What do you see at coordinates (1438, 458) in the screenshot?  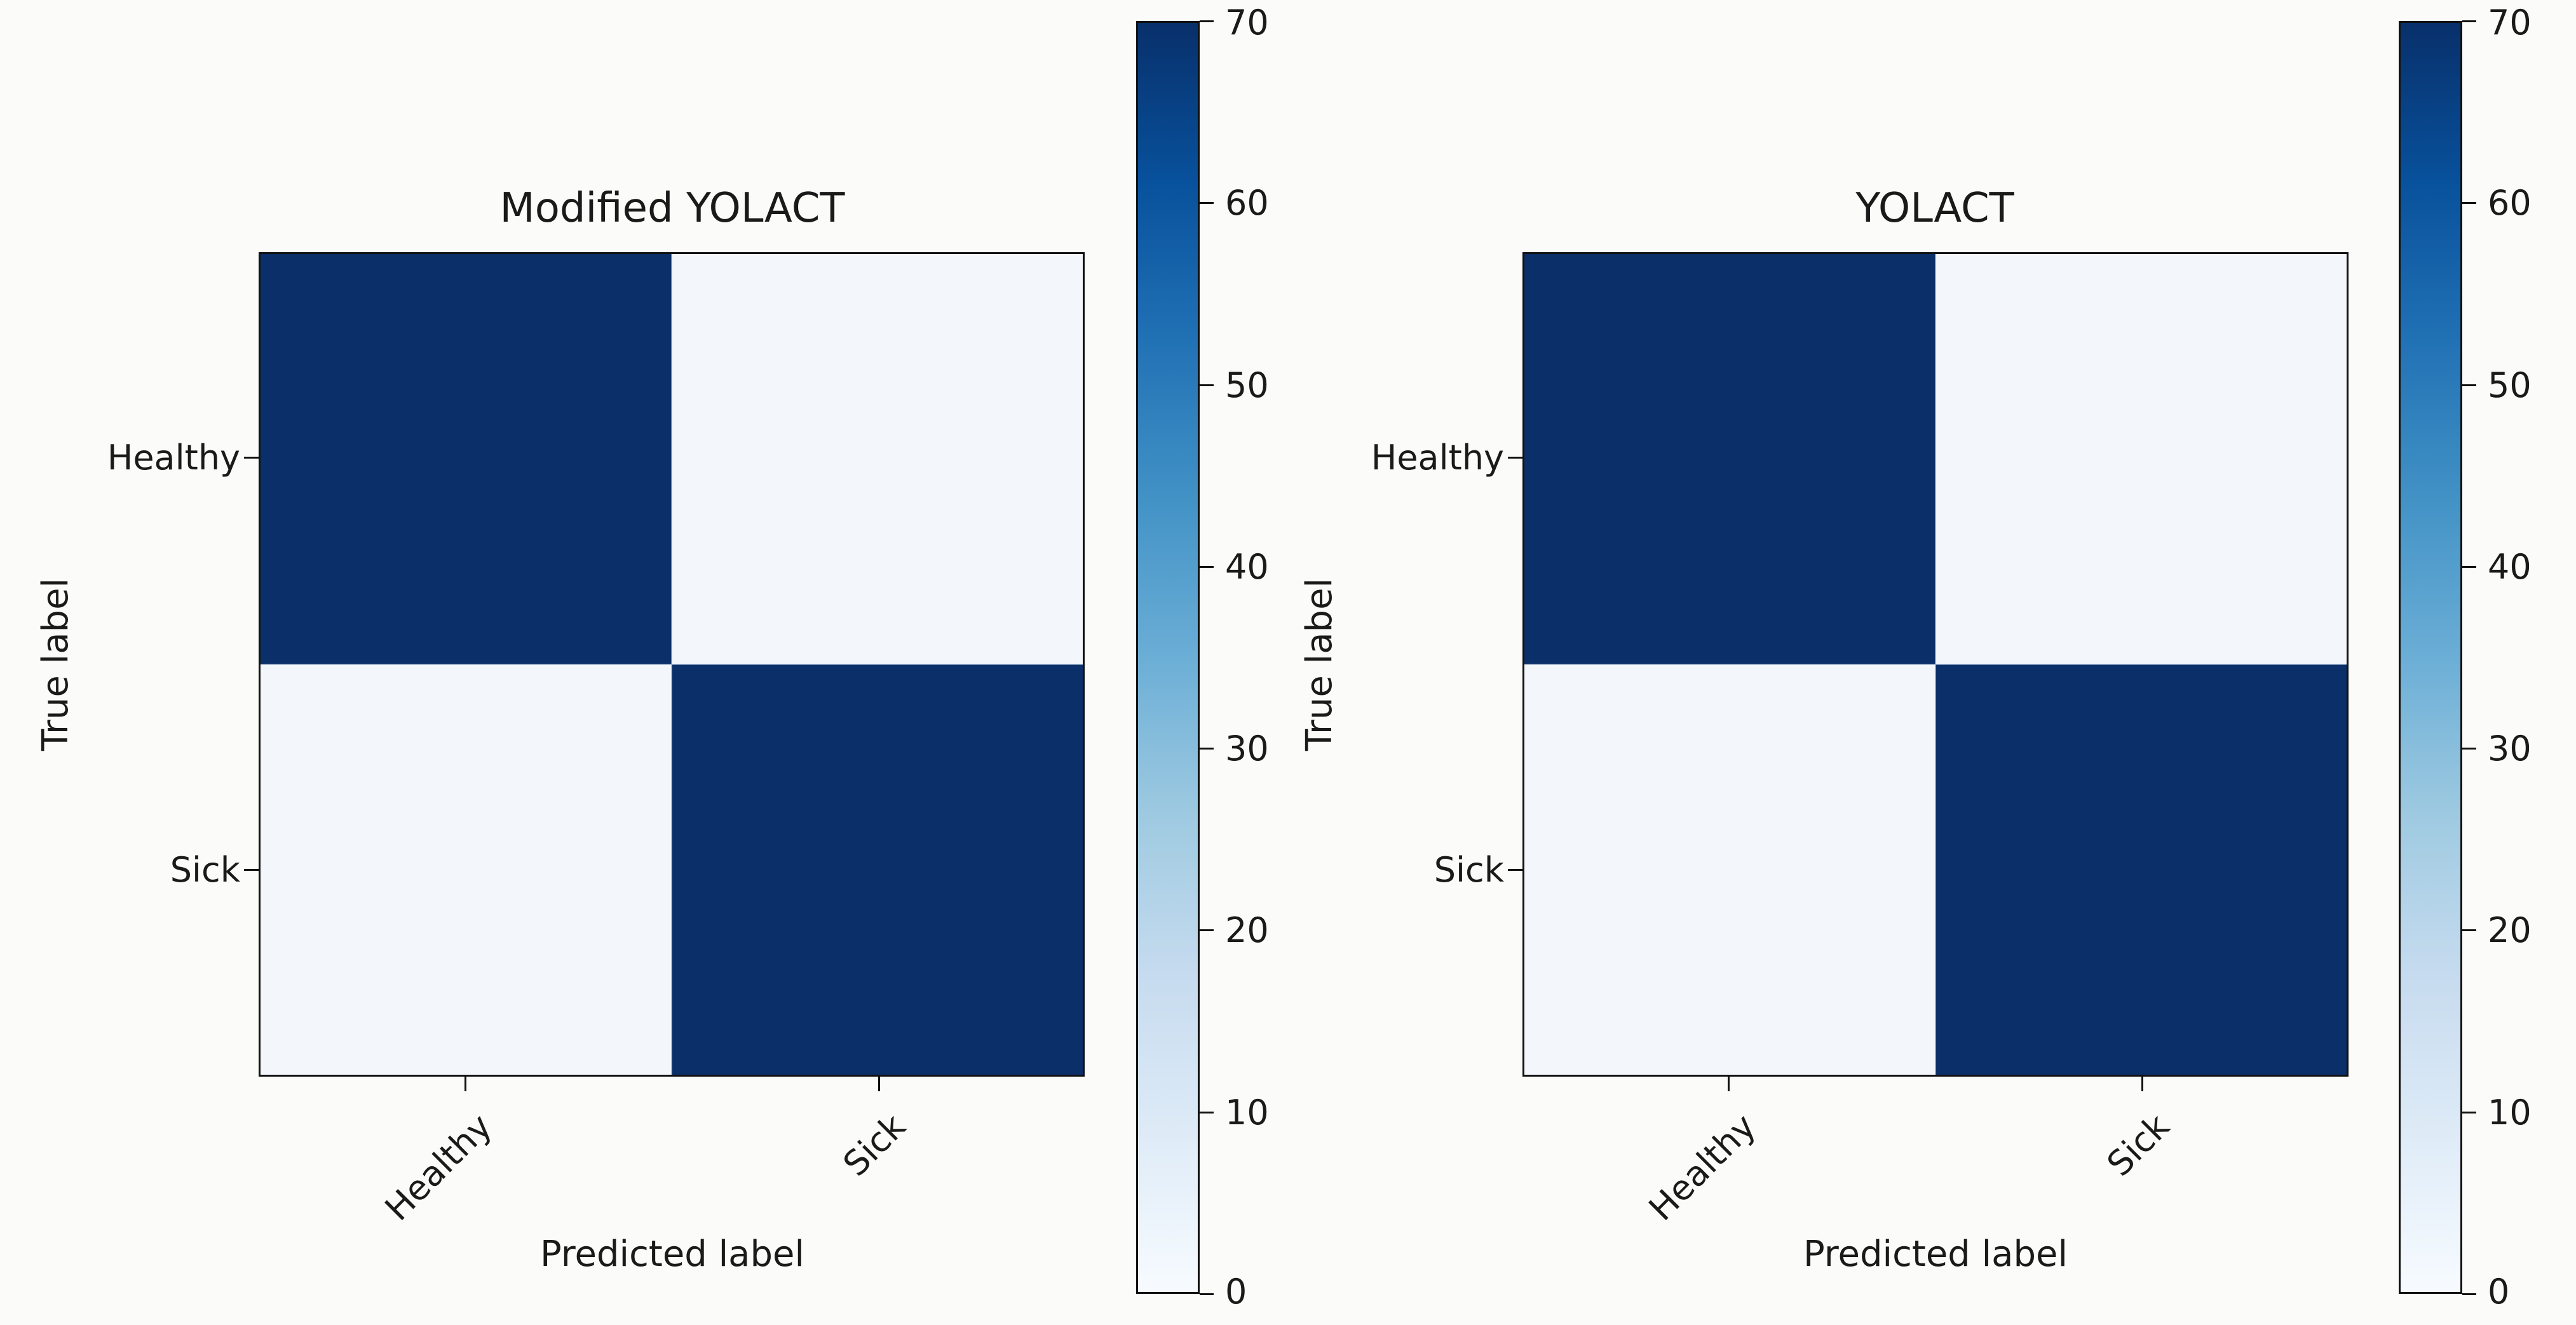 I see `panel-b-ytick-label-healthy: Healthy` at bounding box center [1438, 458].